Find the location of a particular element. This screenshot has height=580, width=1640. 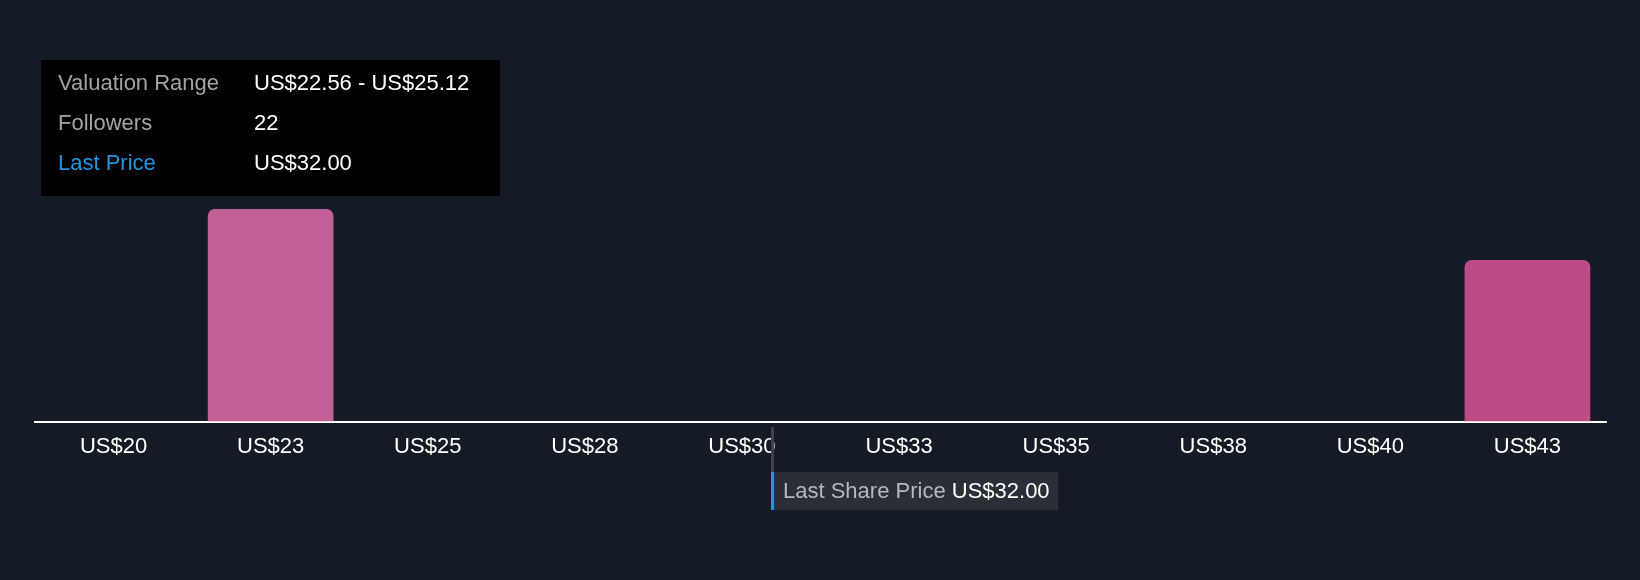

text: Last Share Price US$32.00 is located at coordinates (916, 490).